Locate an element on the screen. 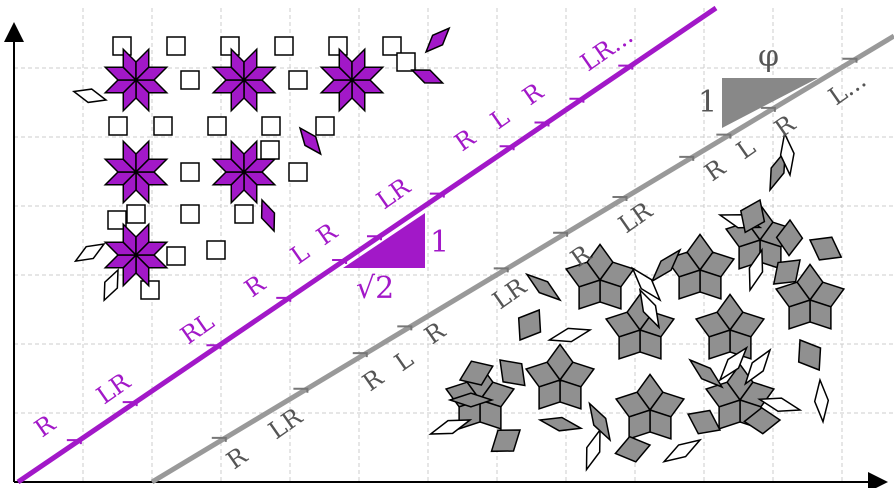 This screenshot has width=894, height=493. gray-triangle-height-label: 1 is located at coordinates (707, 102).